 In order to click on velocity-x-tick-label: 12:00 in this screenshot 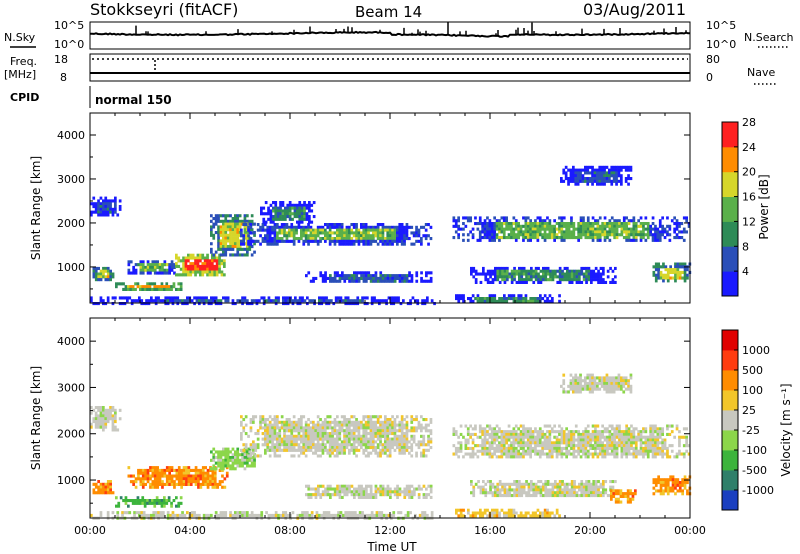, I will do `click(390, 530)`.